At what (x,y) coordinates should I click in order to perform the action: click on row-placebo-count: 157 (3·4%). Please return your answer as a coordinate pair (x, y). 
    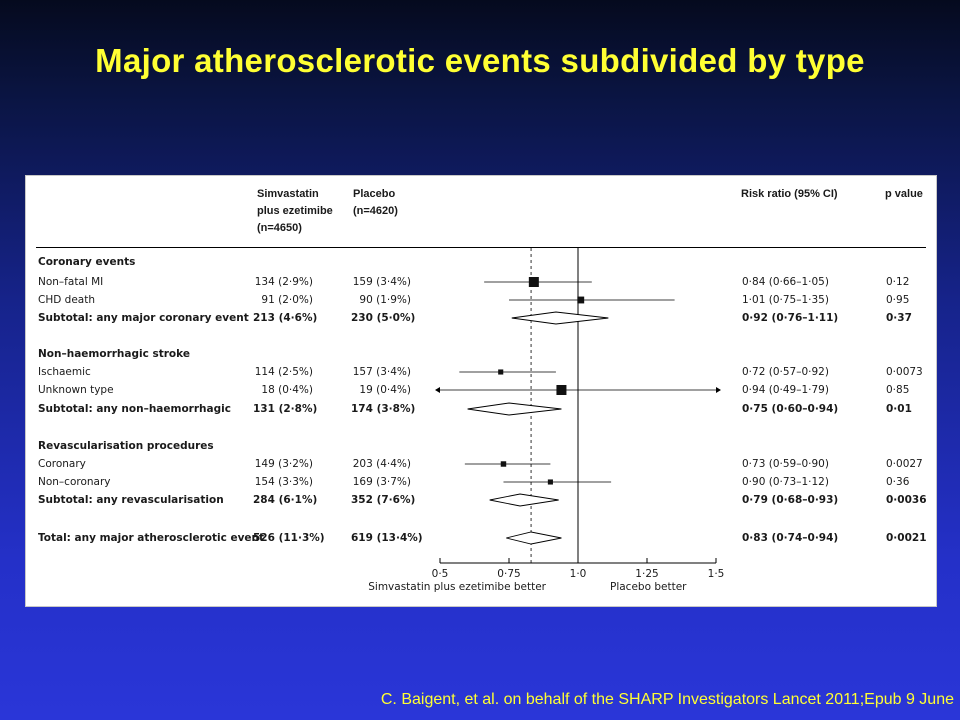
    Looking at the image, I should click on (381, 372).